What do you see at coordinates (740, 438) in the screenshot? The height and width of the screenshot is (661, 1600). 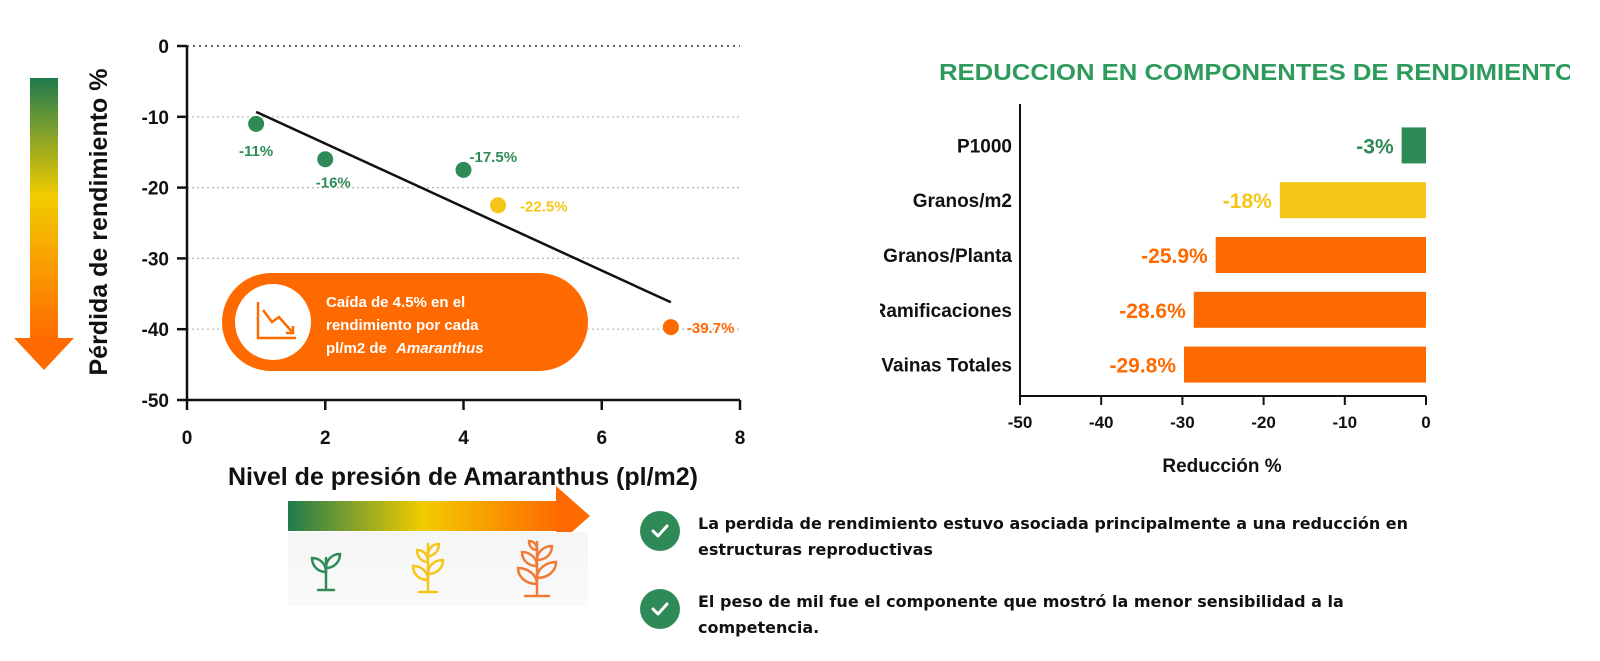 I see `x-tick-label: 8` at bounding box center [740, 438].